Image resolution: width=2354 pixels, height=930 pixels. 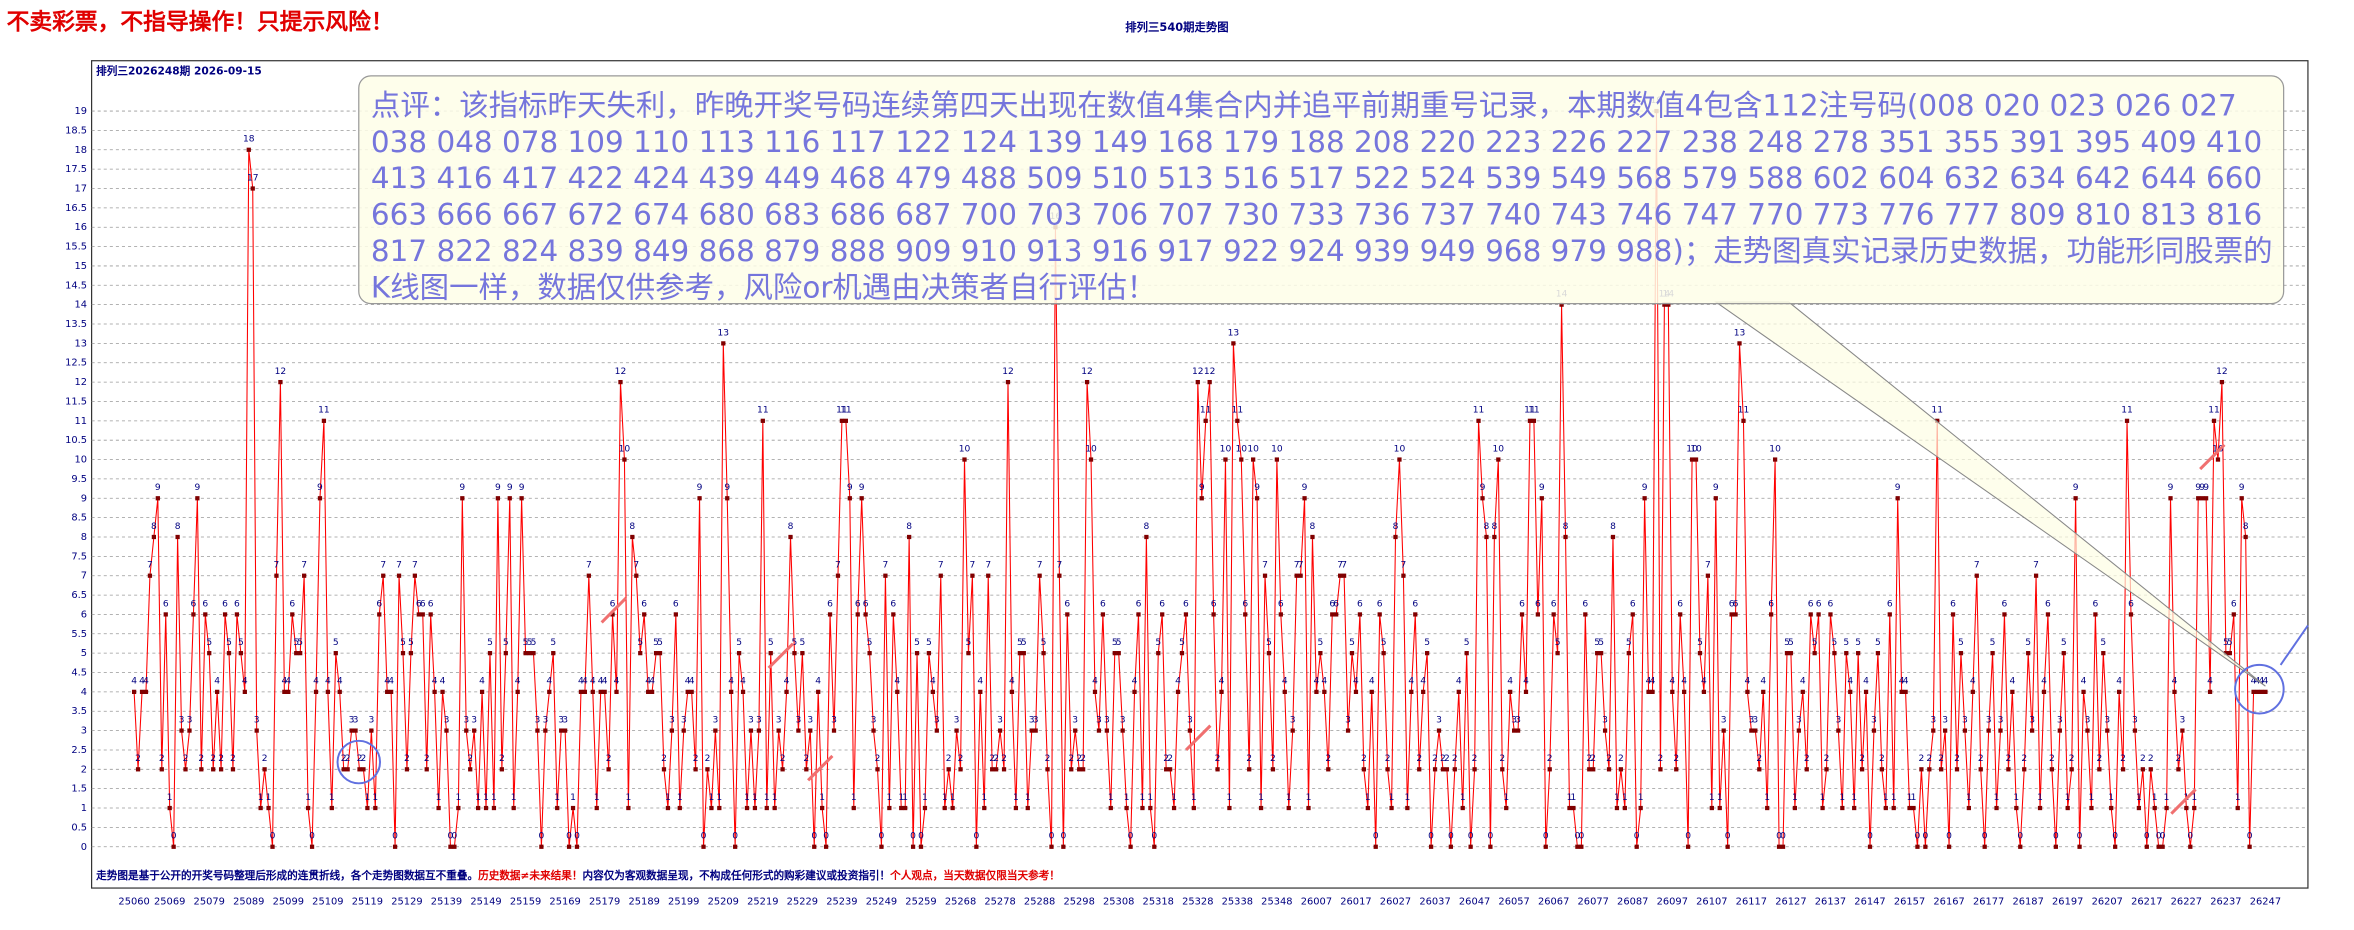 I want to click on y-tick-label: 16, so click(x=81, y=227).